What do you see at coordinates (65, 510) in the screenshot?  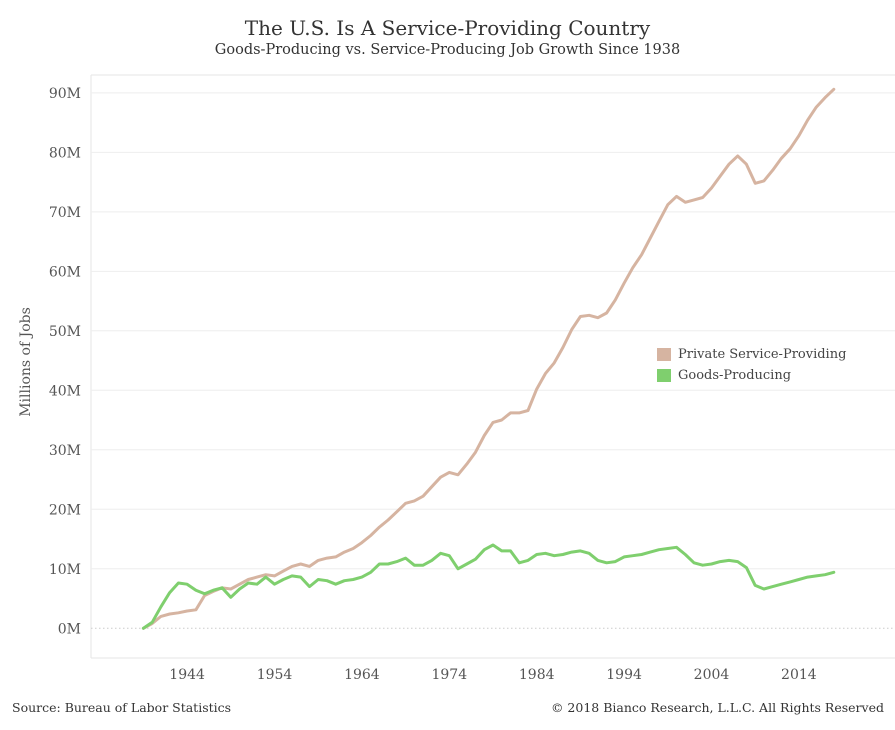 I see `y-tick-label: 20M` at bounding box center [65, 510].